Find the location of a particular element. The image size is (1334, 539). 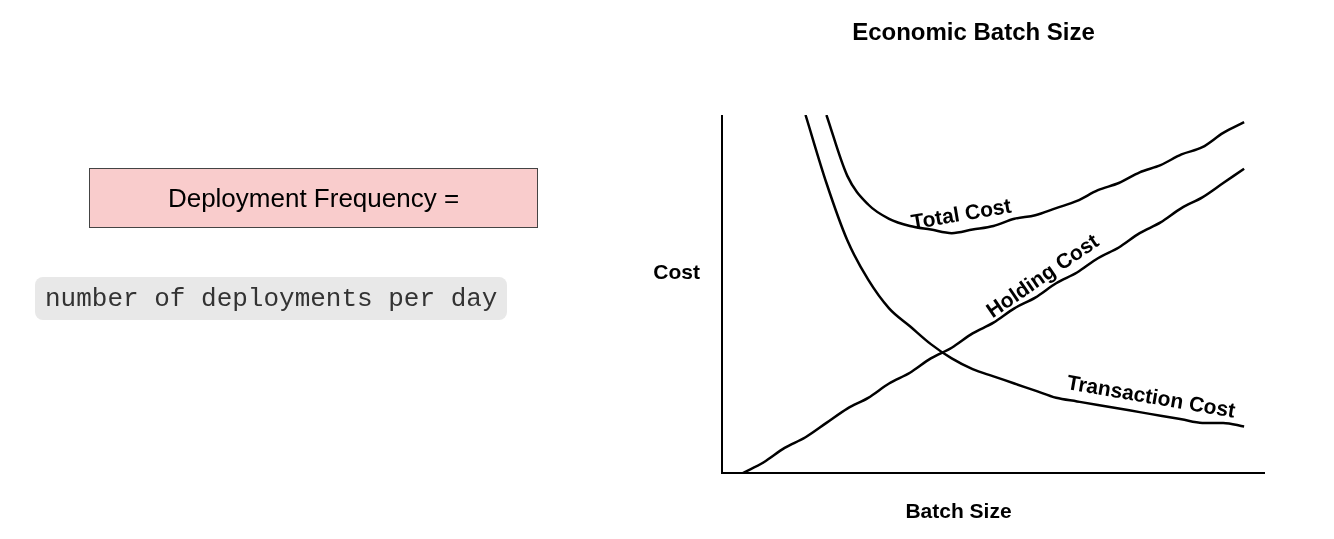

text: number of deployments per day is located at coordinates (271, 298).